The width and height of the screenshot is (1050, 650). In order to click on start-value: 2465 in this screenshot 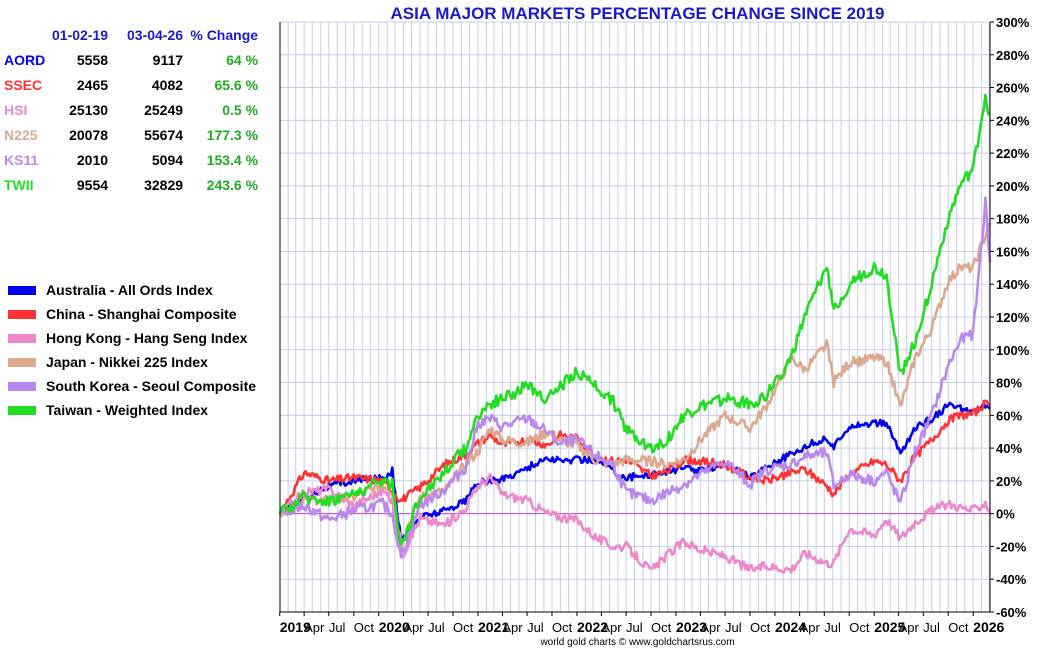, I will do `click(92, 84)`.